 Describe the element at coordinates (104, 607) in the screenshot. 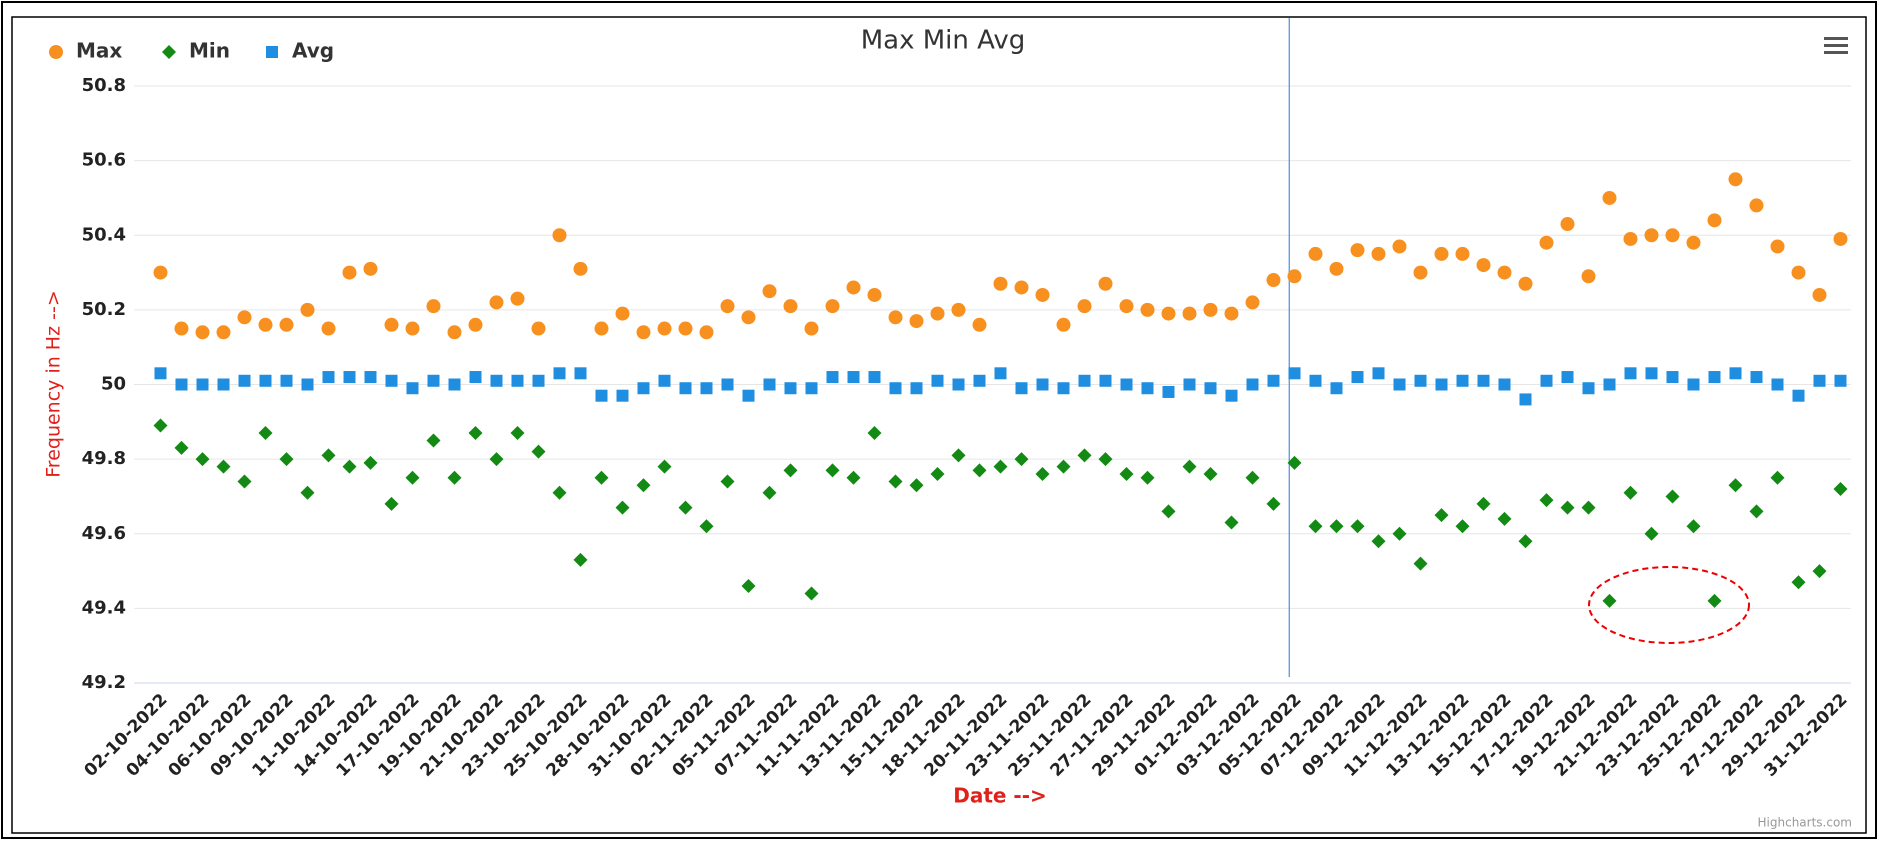

I see `y-tick-label: 49.4` at that location.